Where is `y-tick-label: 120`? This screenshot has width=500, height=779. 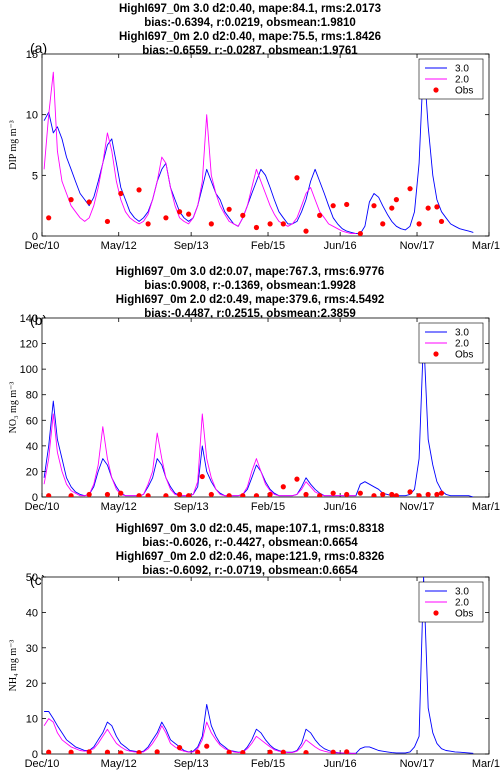 y-tick-label: 120 is located at coordinates (29, 345).